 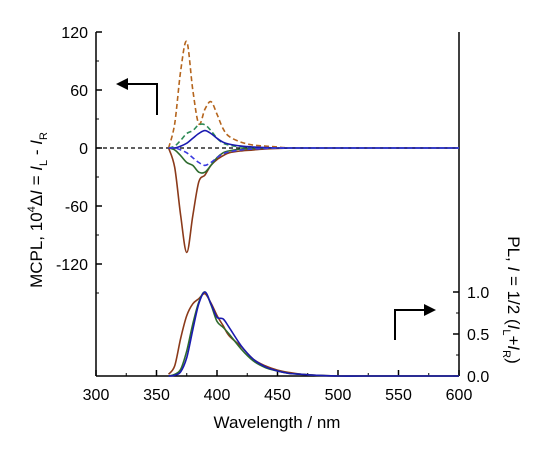 I want to click on mcpl-series-blue-solid, so click(x=313, y=139).